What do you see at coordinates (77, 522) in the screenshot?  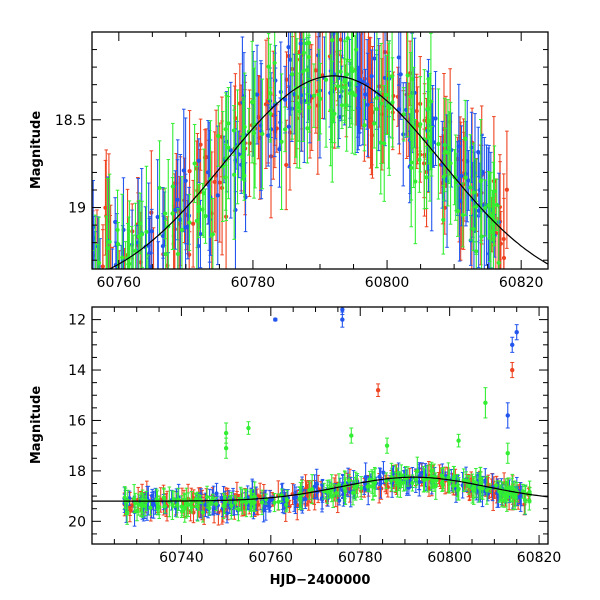 I see `bottom-y-tick-label: 20` at bounding box center [77, 522].